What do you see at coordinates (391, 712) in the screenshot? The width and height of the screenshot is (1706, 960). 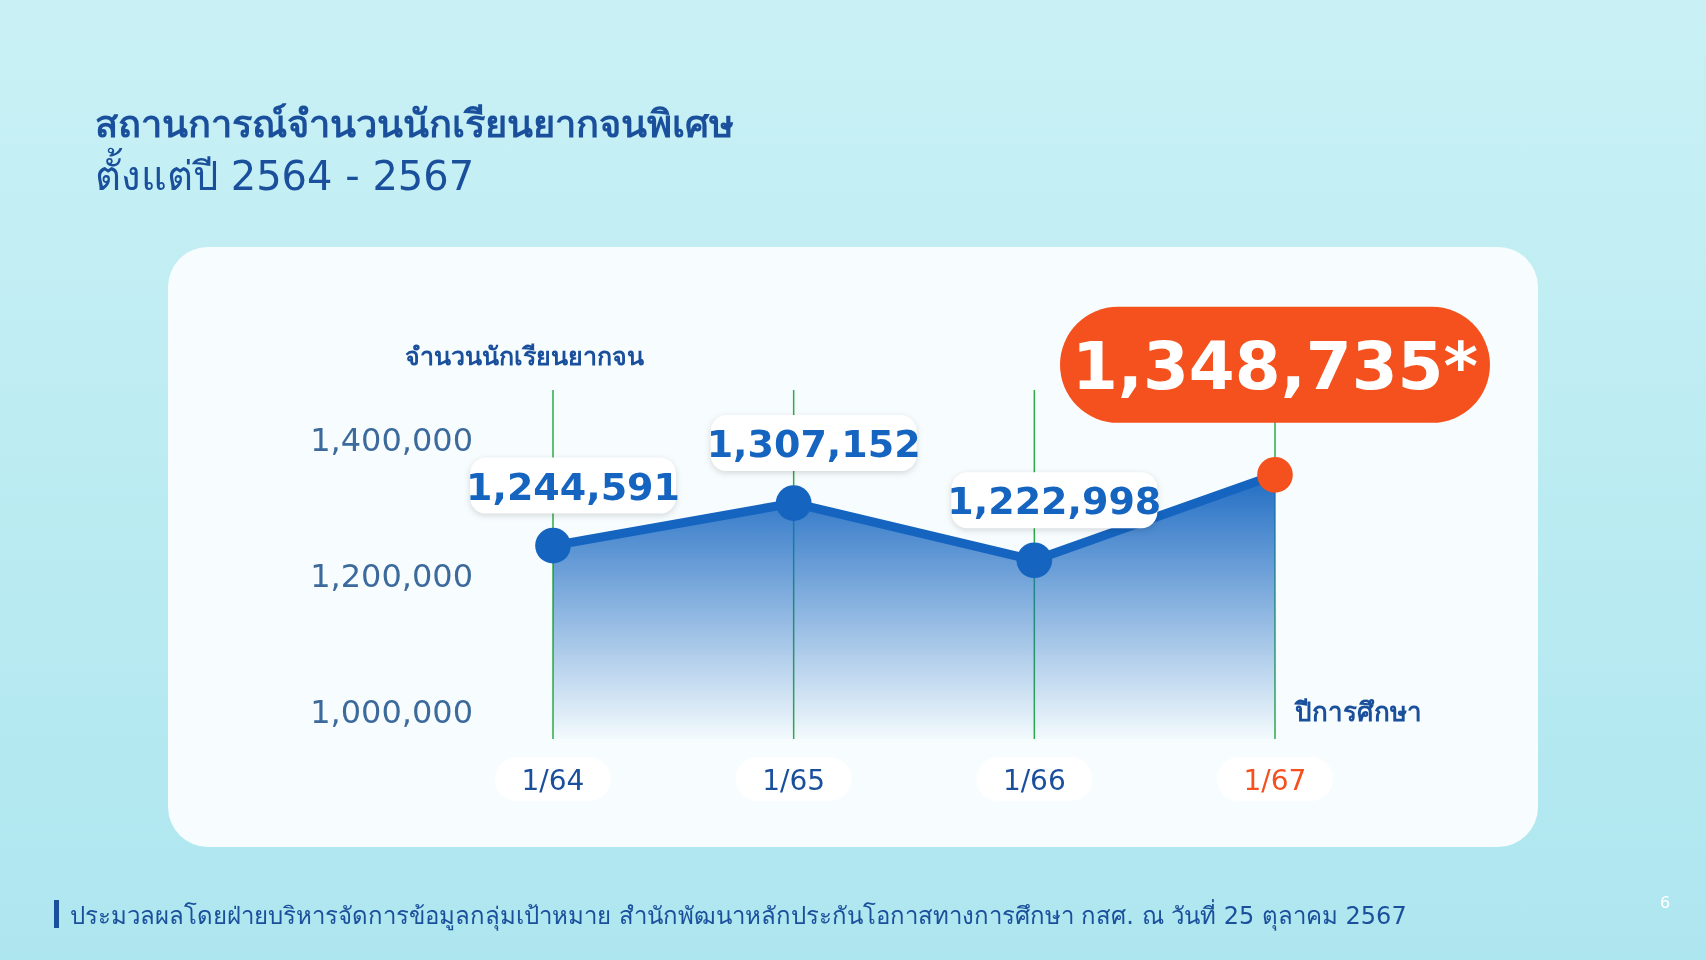 I see `y-tick-label: 1,000,000` at bounding box center [391, 712].